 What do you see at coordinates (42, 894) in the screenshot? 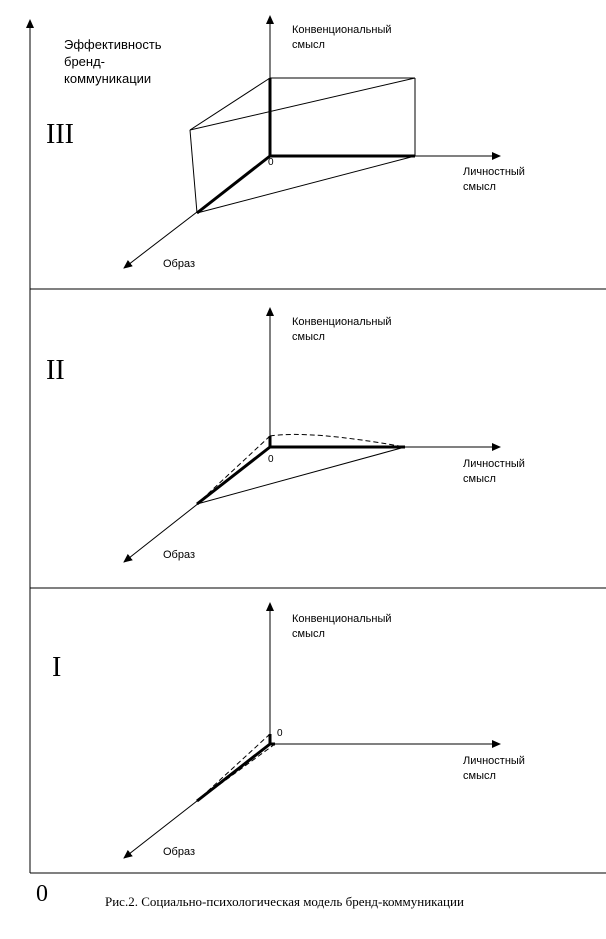
I see `origin-label: 0` at bounding box center [42, 894].